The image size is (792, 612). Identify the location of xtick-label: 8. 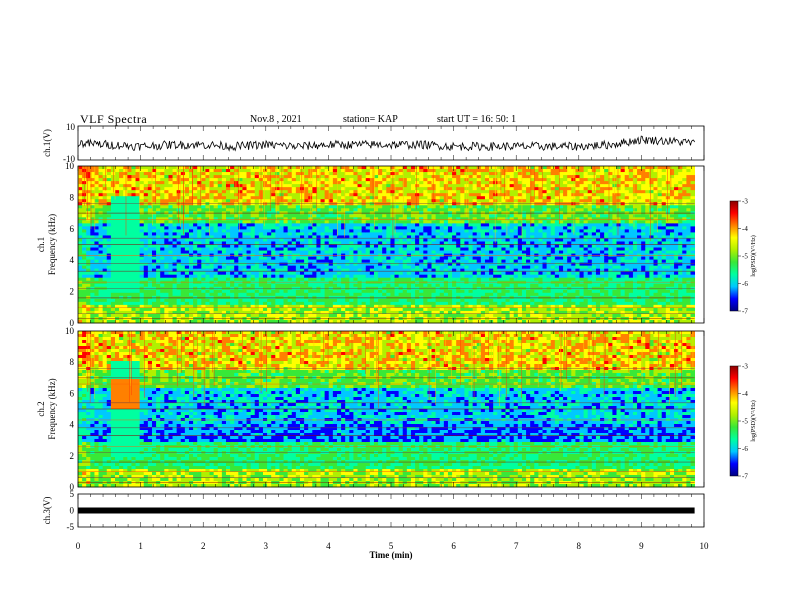
(579, 546).